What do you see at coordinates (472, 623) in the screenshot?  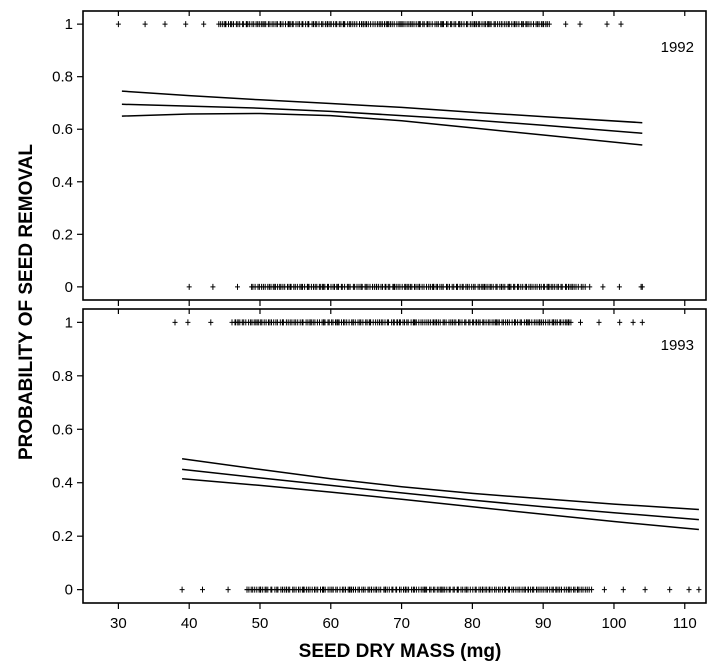 I see `x-tick-label: 80` at bounding box center [472, 623].